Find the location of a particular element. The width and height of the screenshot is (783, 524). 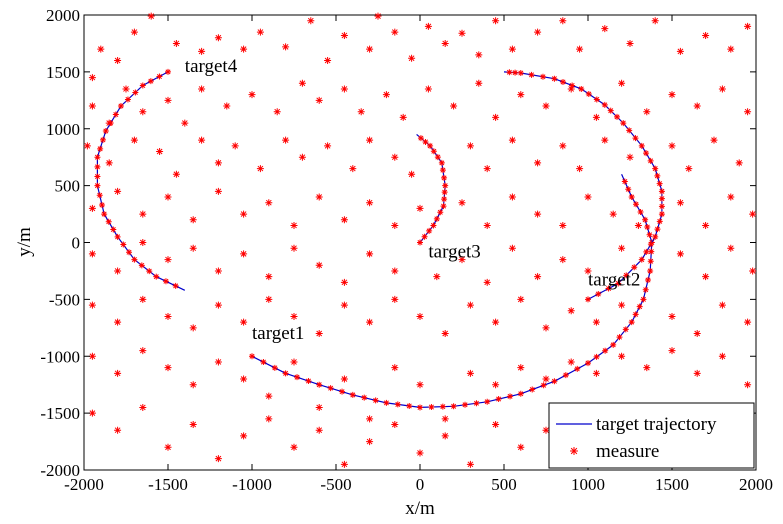

label-target1: target1 is located at coordinates (278, 333).